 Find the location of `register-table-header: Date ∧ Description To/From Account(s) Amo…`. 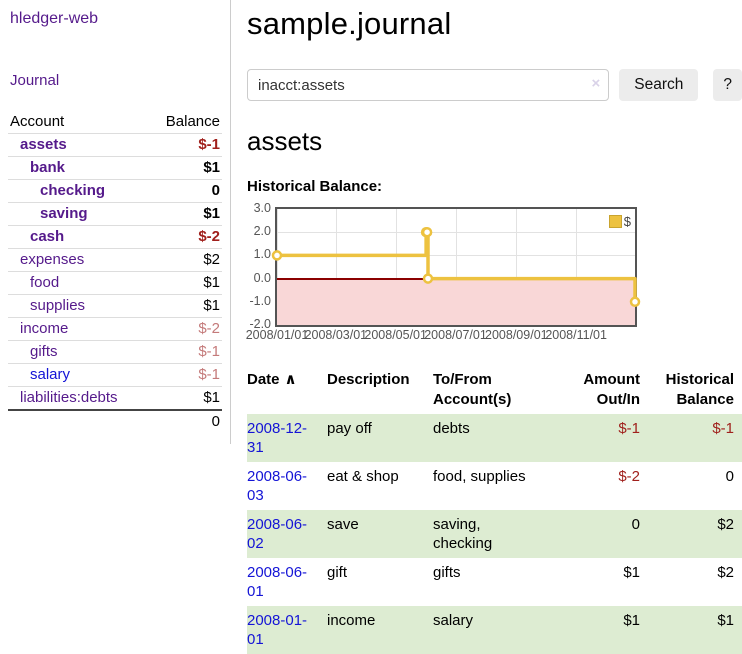

register-table-header: Date ∧ Description To/From Account(s) Amo… is located at coordinates (494, 390).